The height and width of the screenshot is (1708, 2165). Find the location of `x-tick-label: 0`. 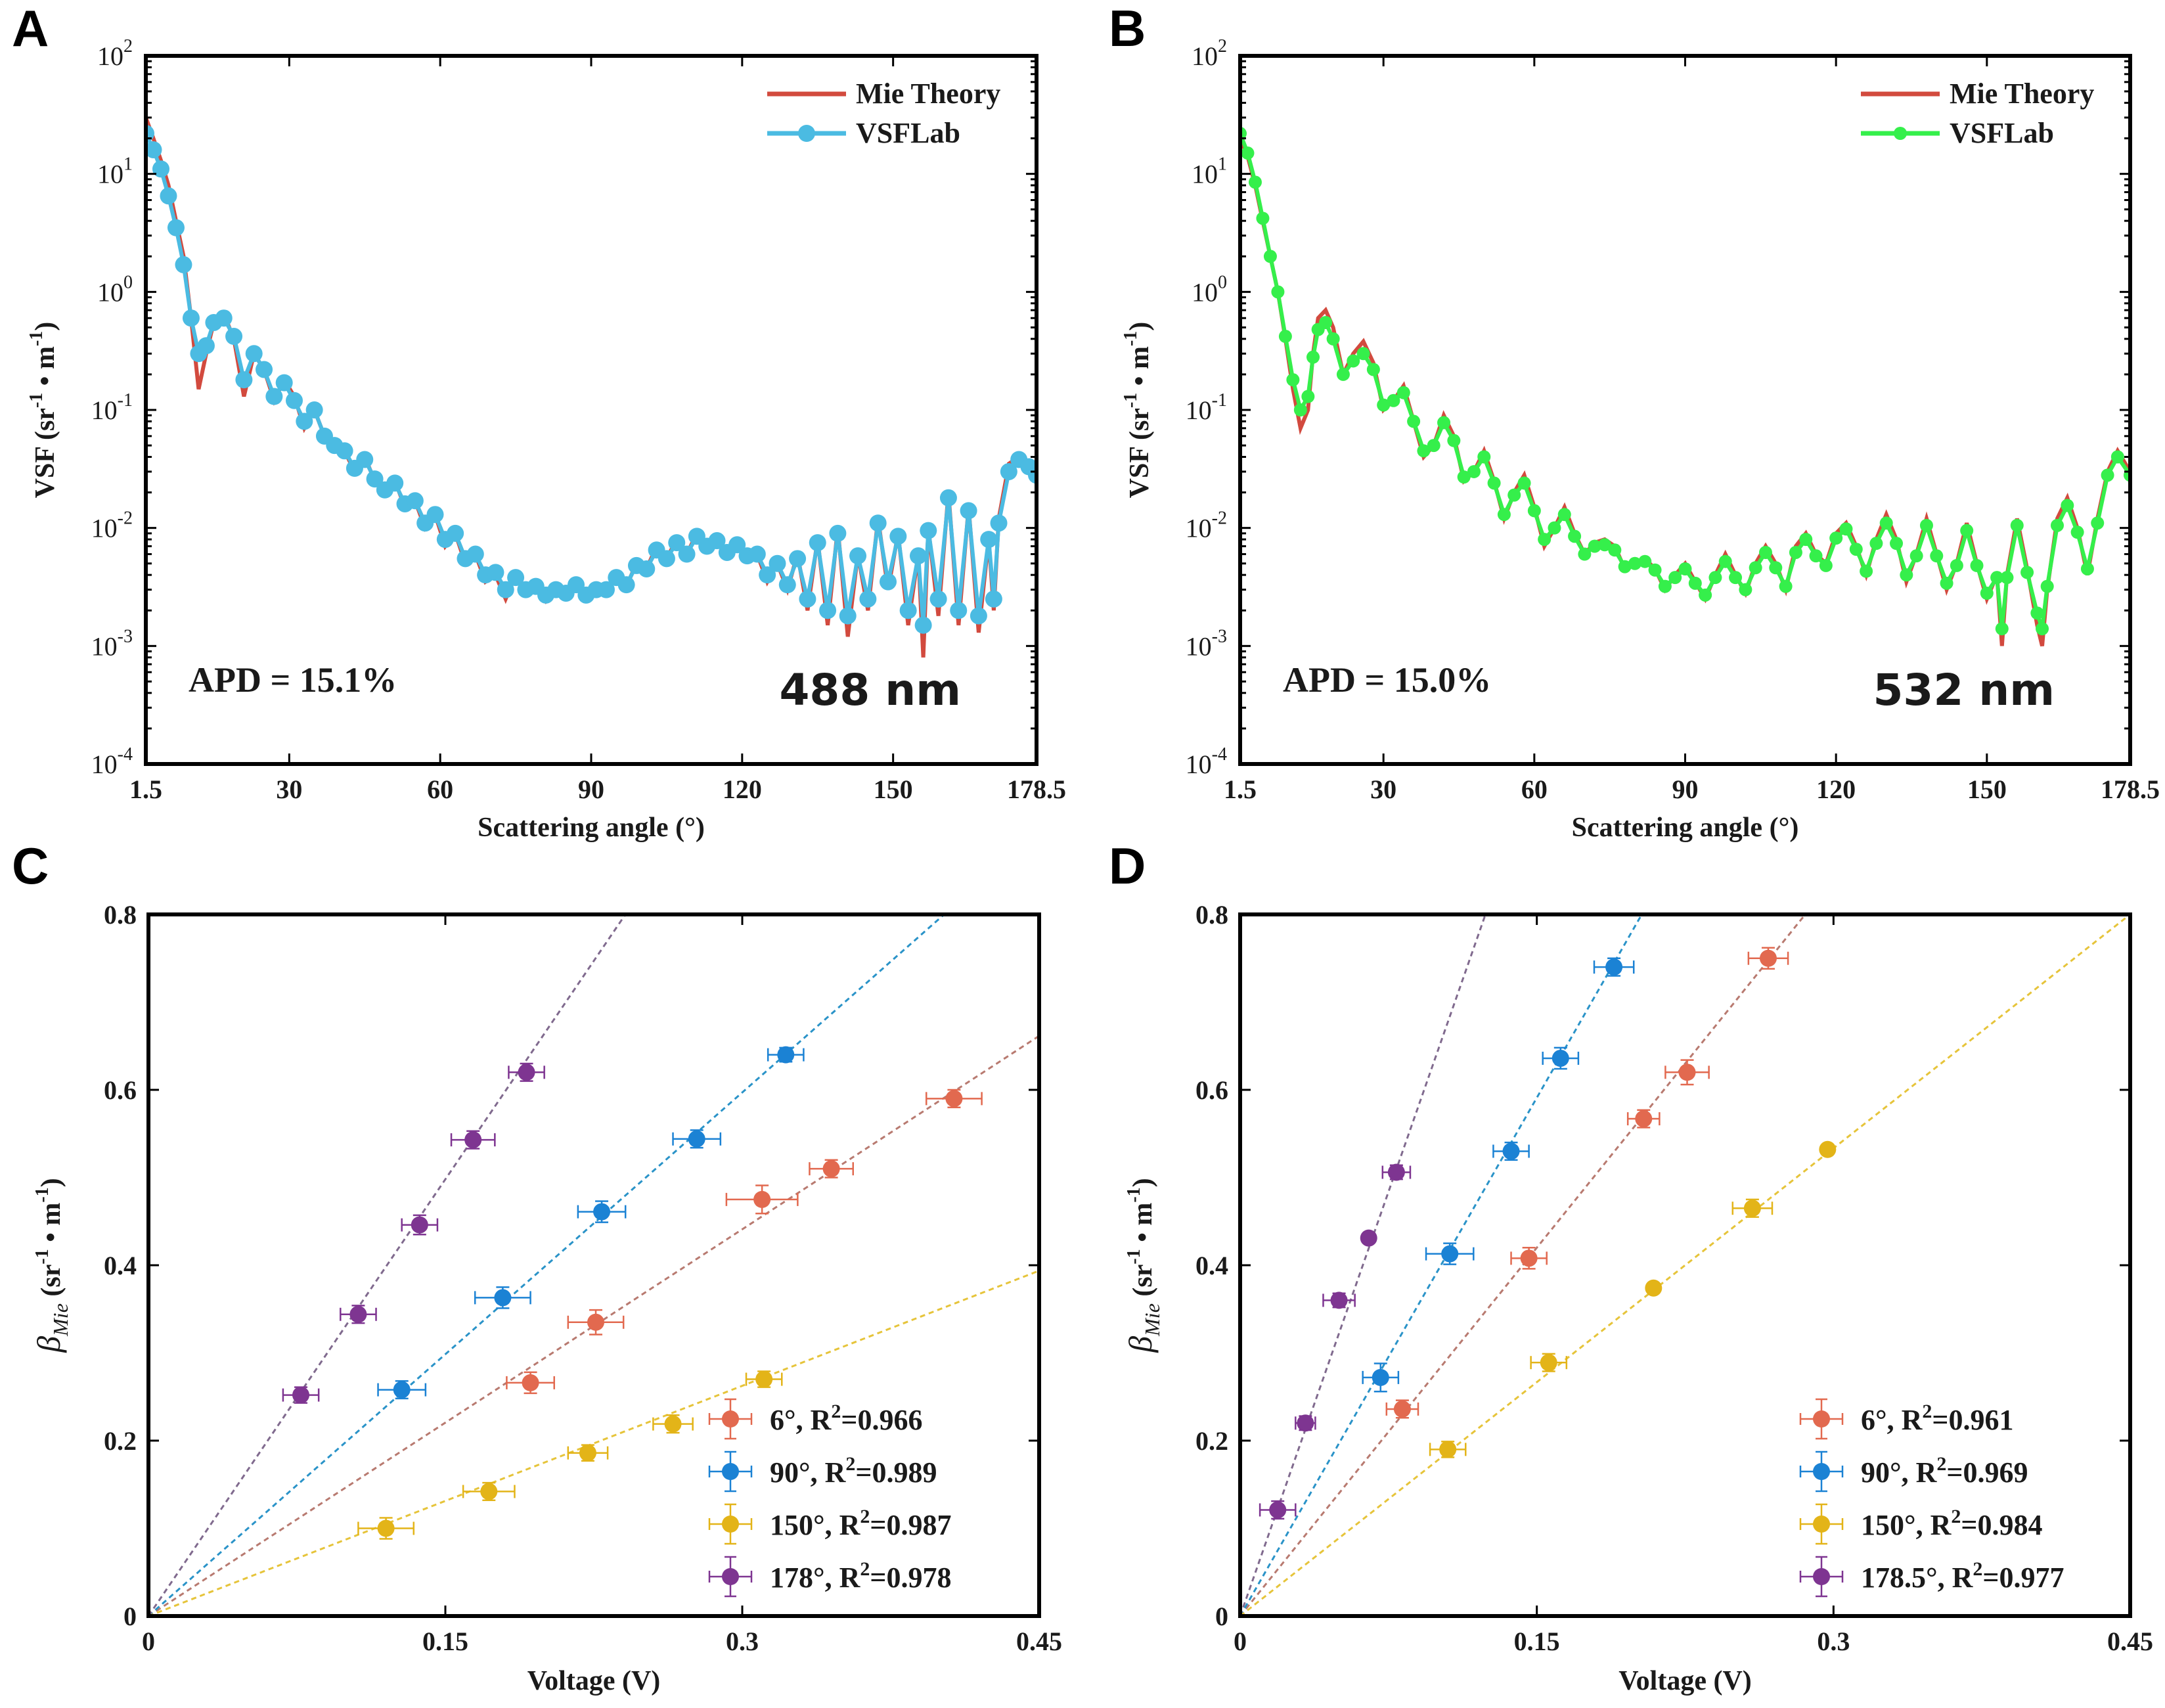

x-tick-label: 0 is located at coordinates (1240, 1641).